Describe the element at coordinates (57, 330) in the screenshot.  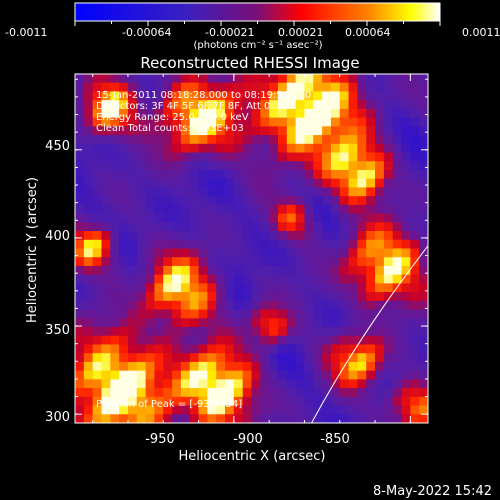
I see `y-tick-label: 350` at that location.